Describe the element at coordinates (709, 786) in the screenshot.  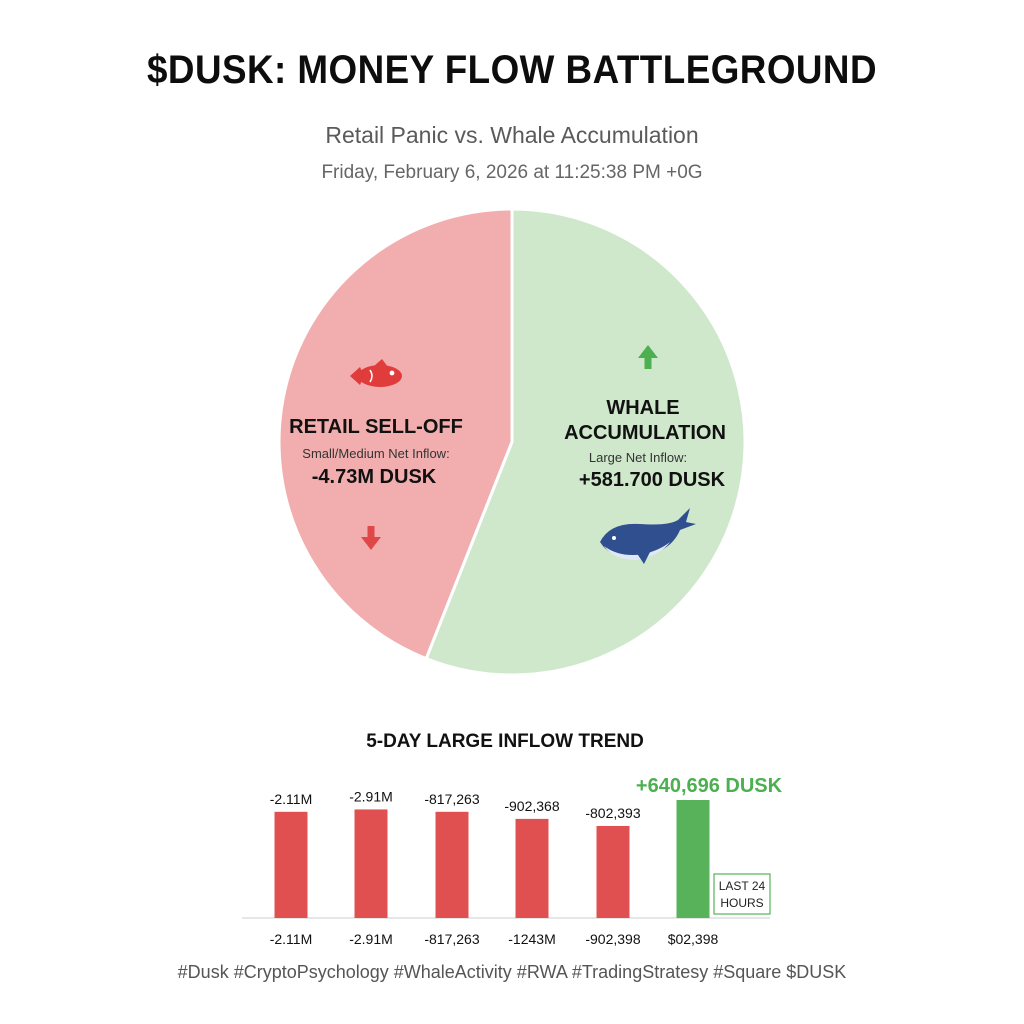
I see `bar-value-label-6: +640,696 DUSK` at that location.